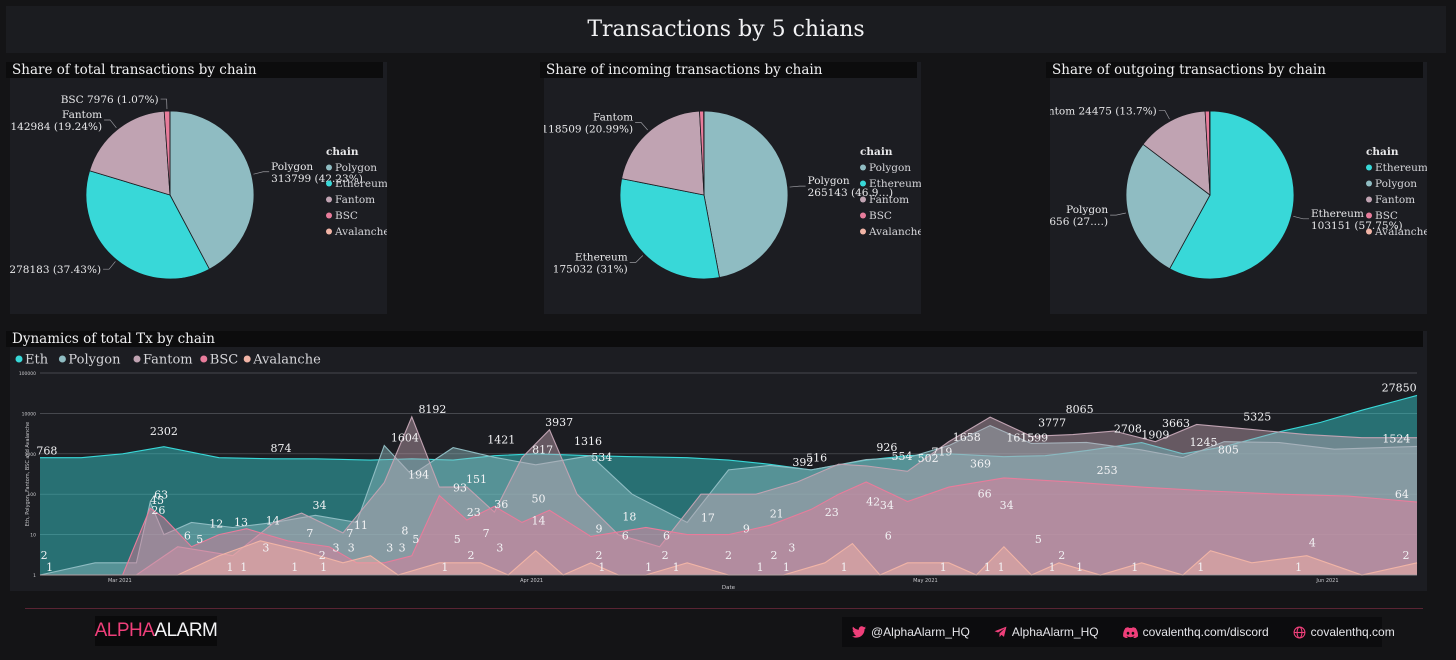 The image size is (1456, 660). Describe the element at coordinates (37, 360) in the screenshot. I see `area-legend-item-eth: Eth` at that location.